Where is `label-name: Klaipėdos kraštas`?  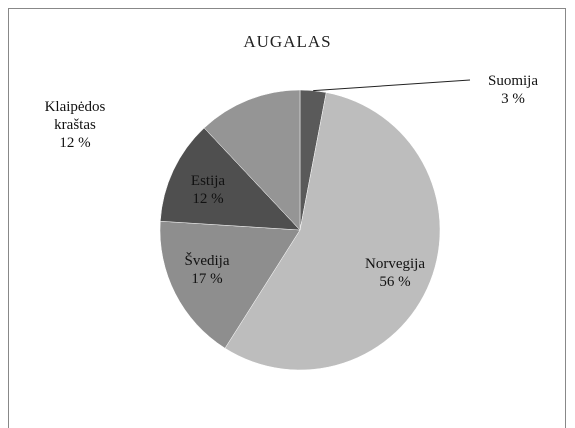
label-name: Klaipėdos kraštas is located at coordinates (75, 116).